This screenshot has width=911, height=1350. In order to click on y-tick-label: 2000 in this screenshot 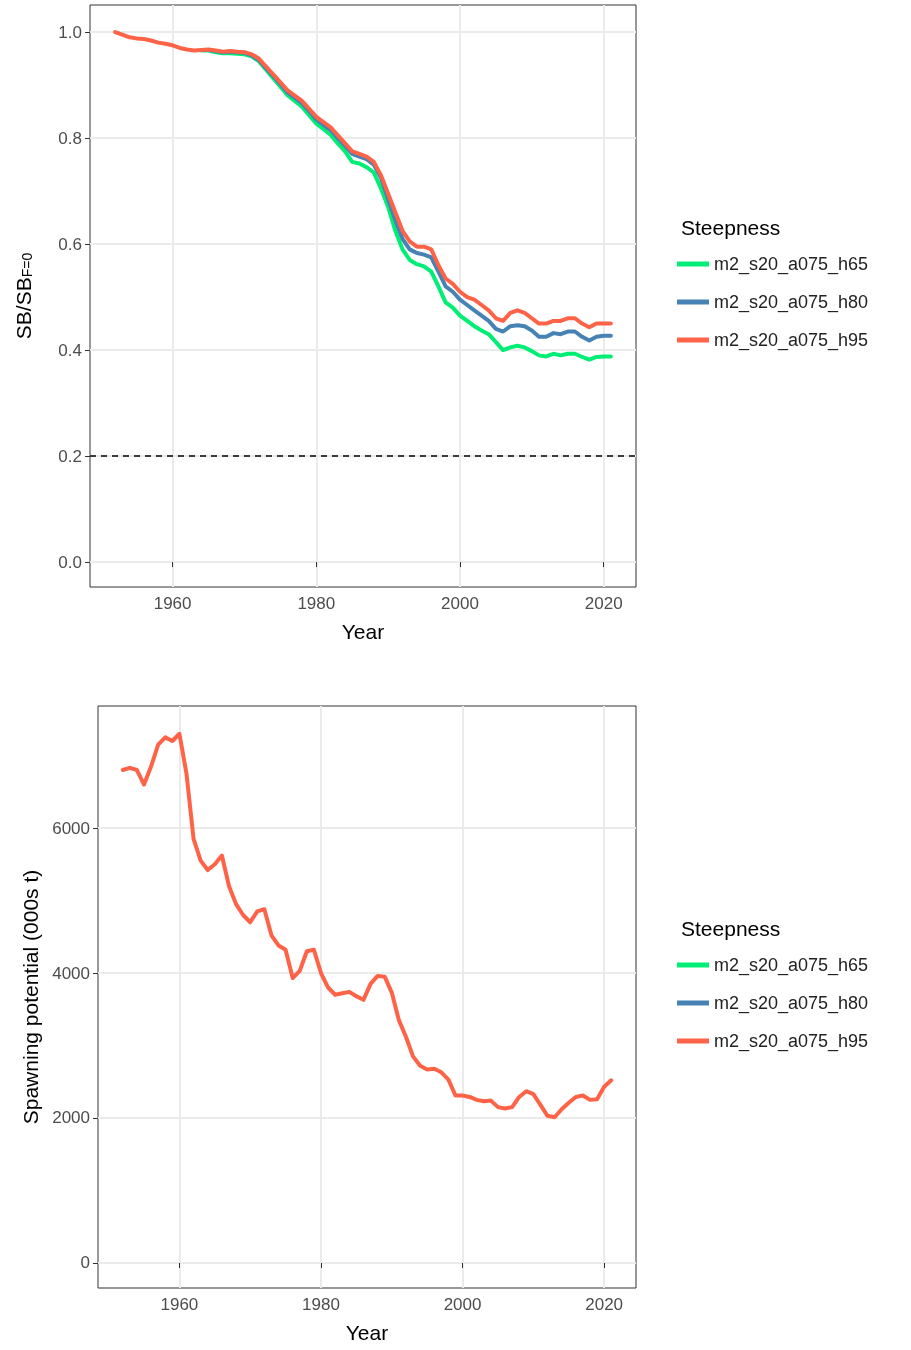, I will do `click(71, 1118)`.